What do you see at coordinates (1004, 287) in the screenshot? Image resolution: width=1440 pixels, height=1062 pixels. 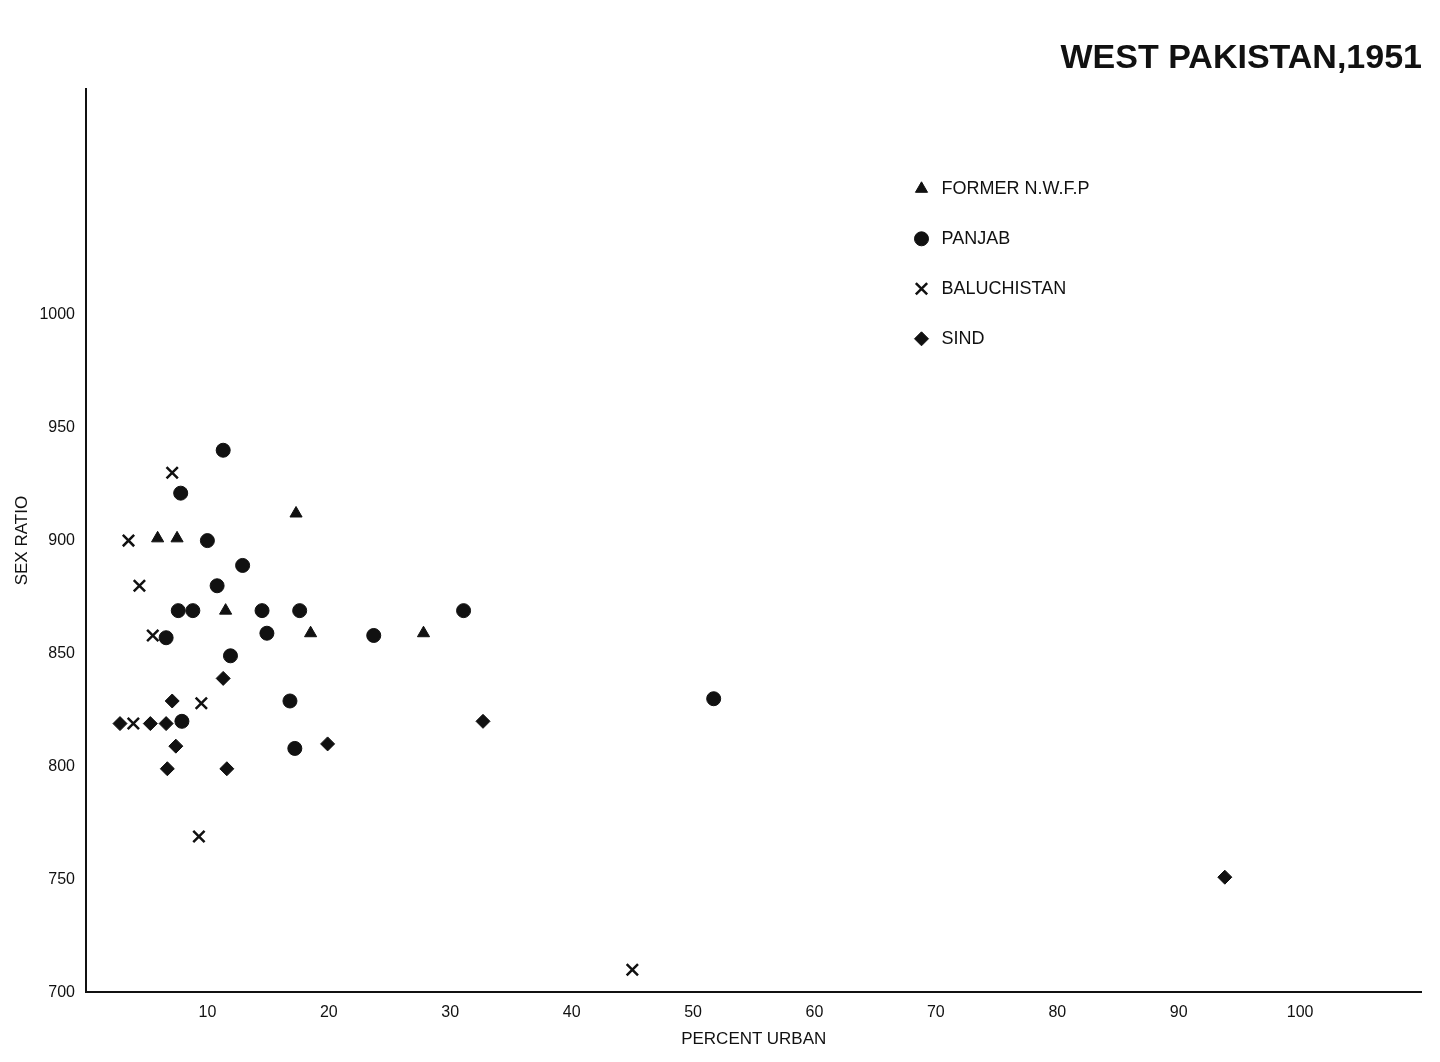 I see `legend-label: BALUCHISTAN` at bounding box center [1004, 287].